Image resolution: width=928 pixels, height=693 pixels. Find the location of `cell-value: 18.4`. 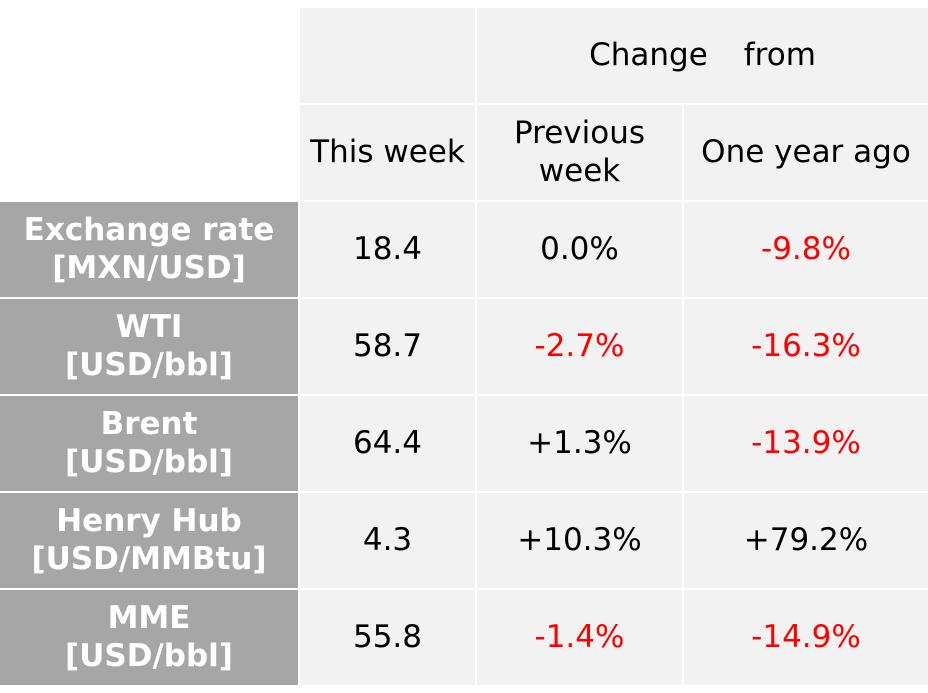

cell-value: 18.4 is located at coordinates (387, 248).